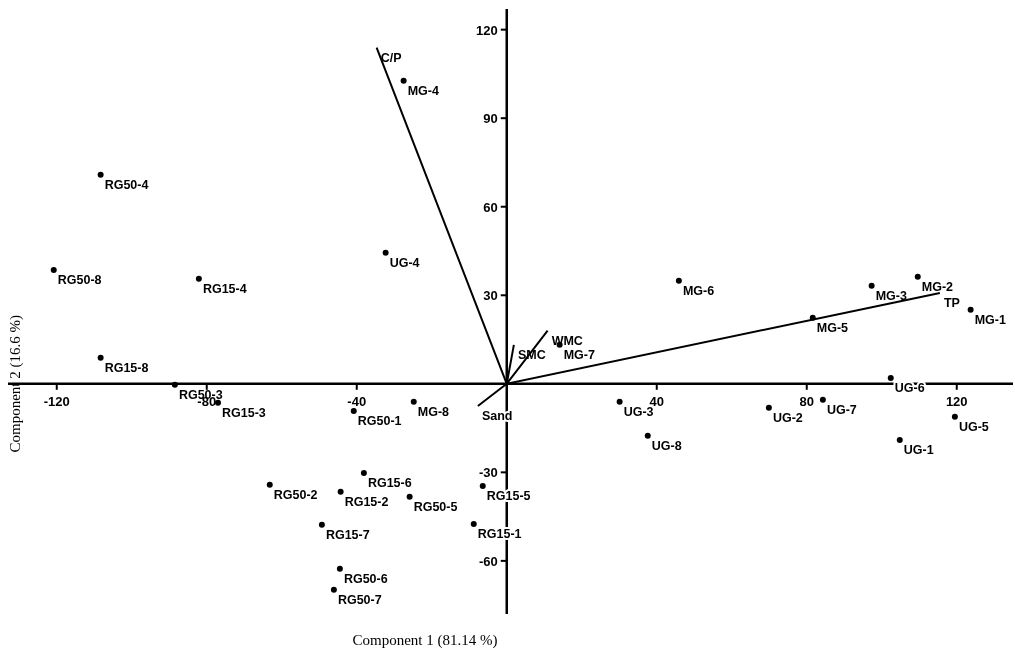 The image size is (1015, 659). What do you see at coordinates (487, 30) in the screenshot?
I see `y-tick-label: 120` at bounding box center [487, 30].